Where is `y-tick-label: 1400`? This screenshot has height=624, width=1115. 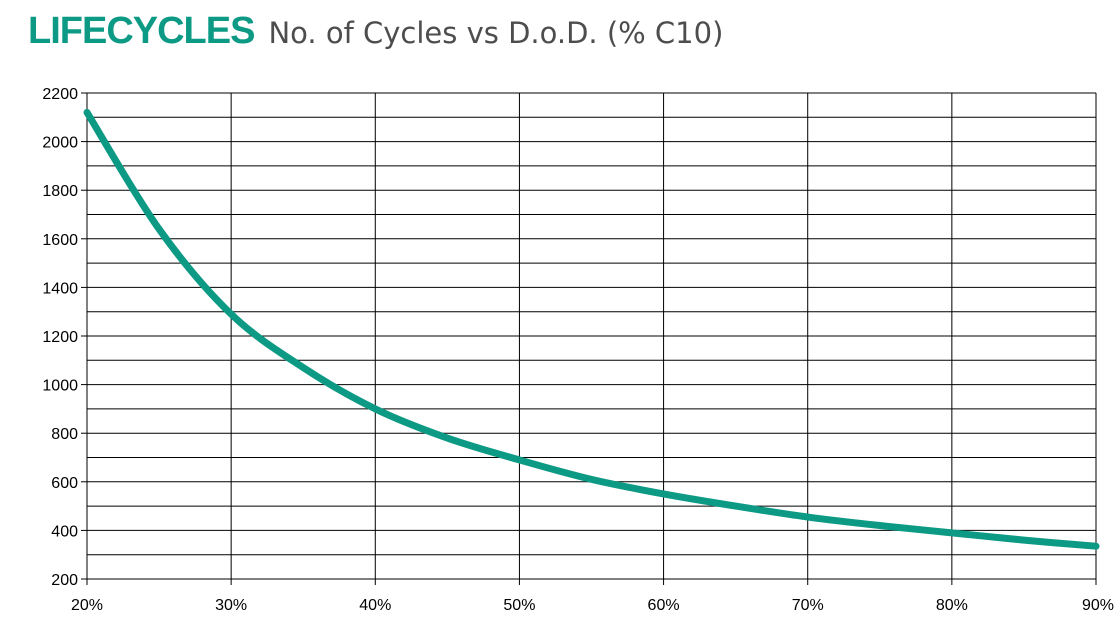
y-tick-label: 1400 is located at coordinates (60, 288).